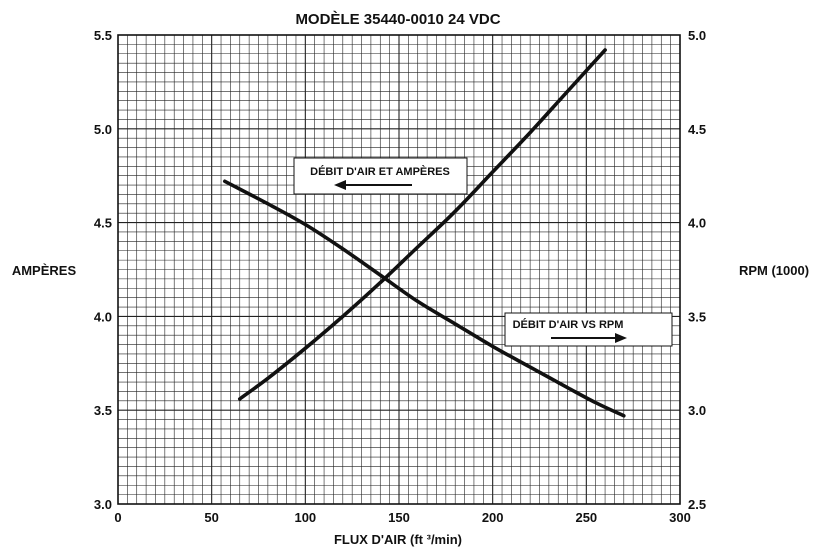 This screenshot has width=819, height=548. What do you see at coordinates (103, 223) in the screenshot?
I see `y-tick-label: 4.5` at bounding box center [103, 223].